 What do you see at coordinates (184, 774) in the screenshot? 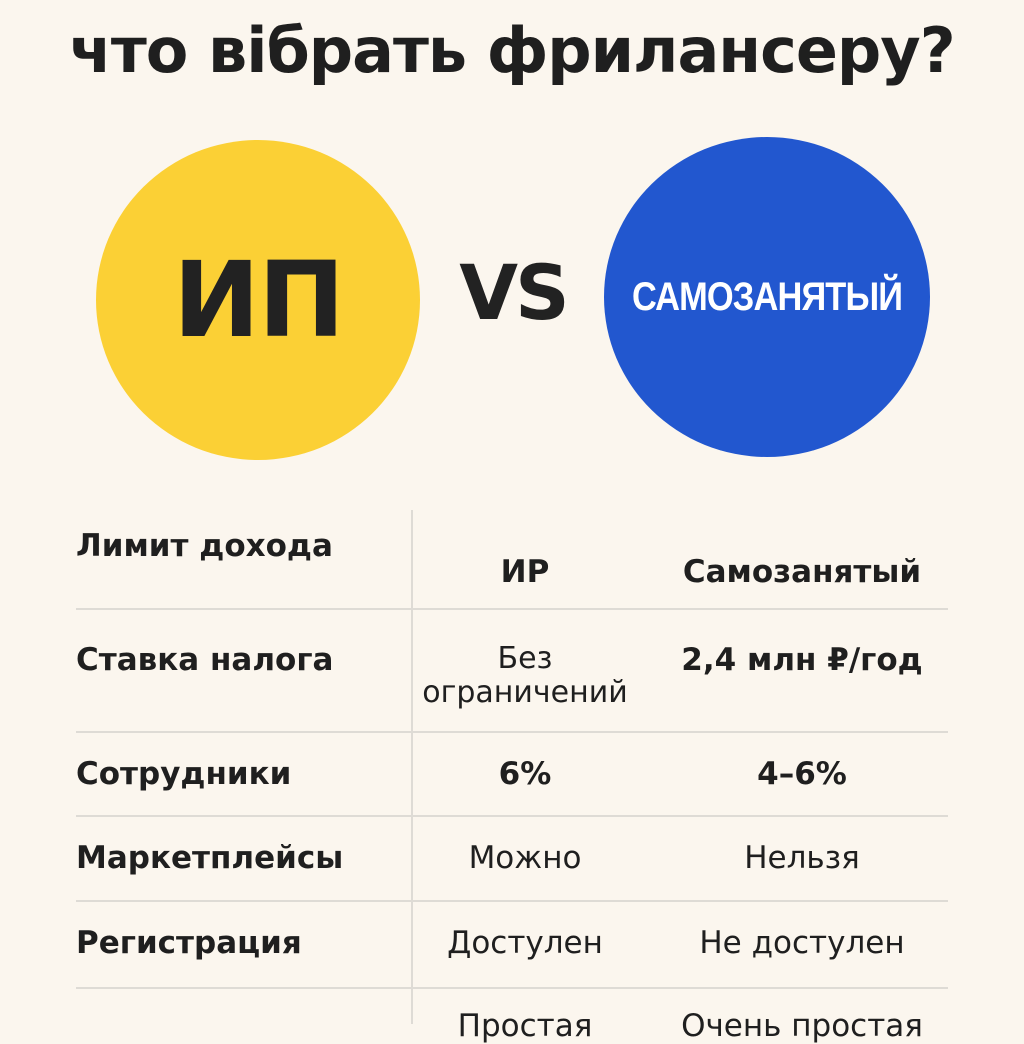
I see `row-label: Сотрудники` at bounding box center [184, 774].